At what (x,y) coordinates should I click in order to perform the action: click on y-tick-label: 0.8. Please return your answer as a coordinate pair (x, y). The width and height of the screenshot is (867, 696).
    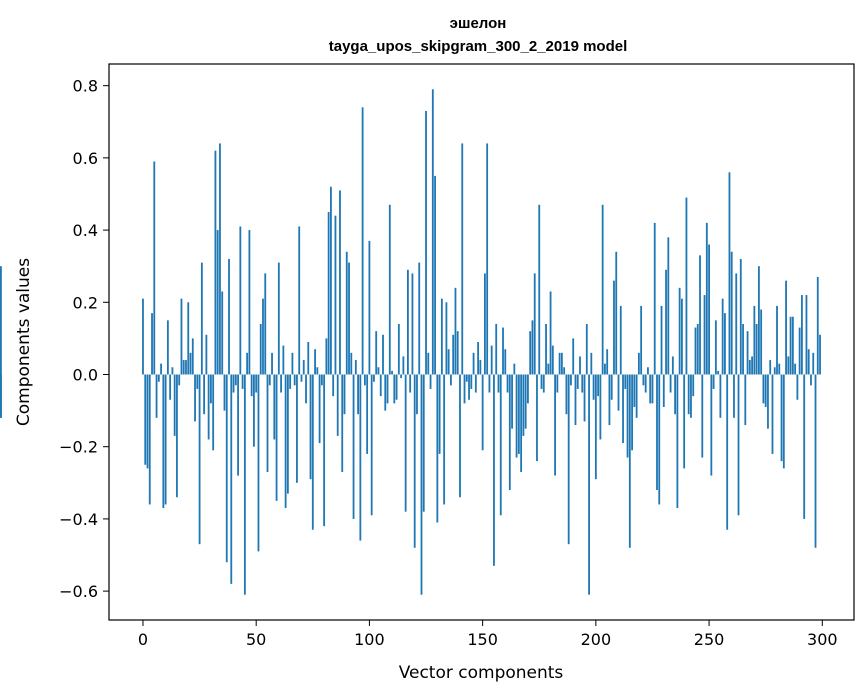
    Looking at the image, I should click on (85, 86).